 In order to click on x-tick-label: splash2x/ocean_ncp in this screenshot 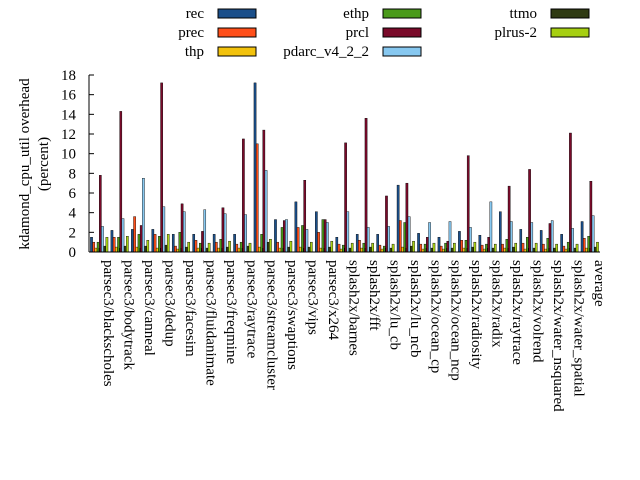, I will do `click(456, 320)`.